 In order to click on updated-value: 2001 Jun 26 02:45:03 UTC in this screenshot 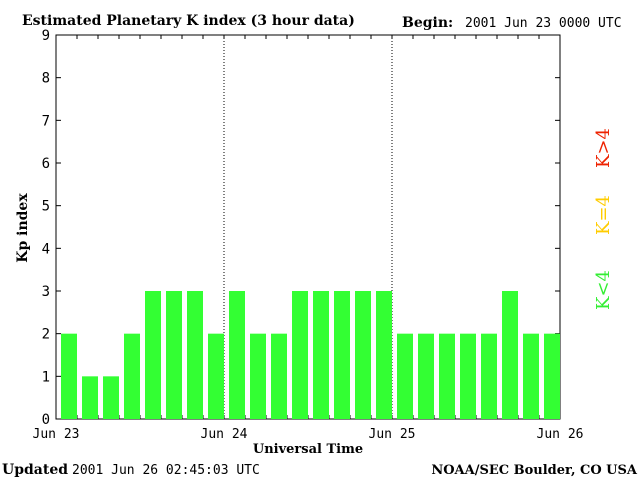, I will do `click(166, 470)`.